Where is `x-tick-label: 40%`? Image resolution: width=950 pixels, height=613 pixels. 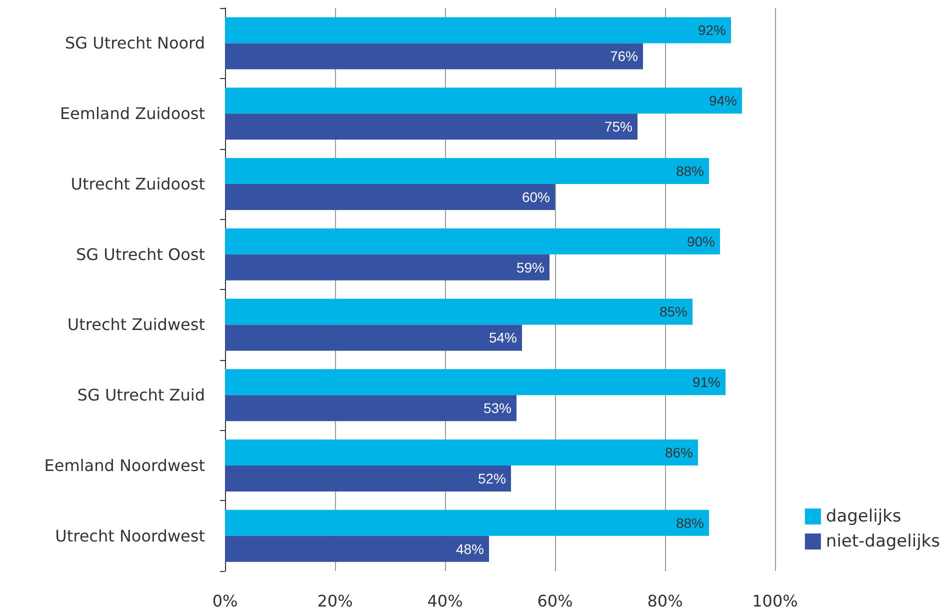 x-tick-label: 40% is located at coordinates (445, 601).